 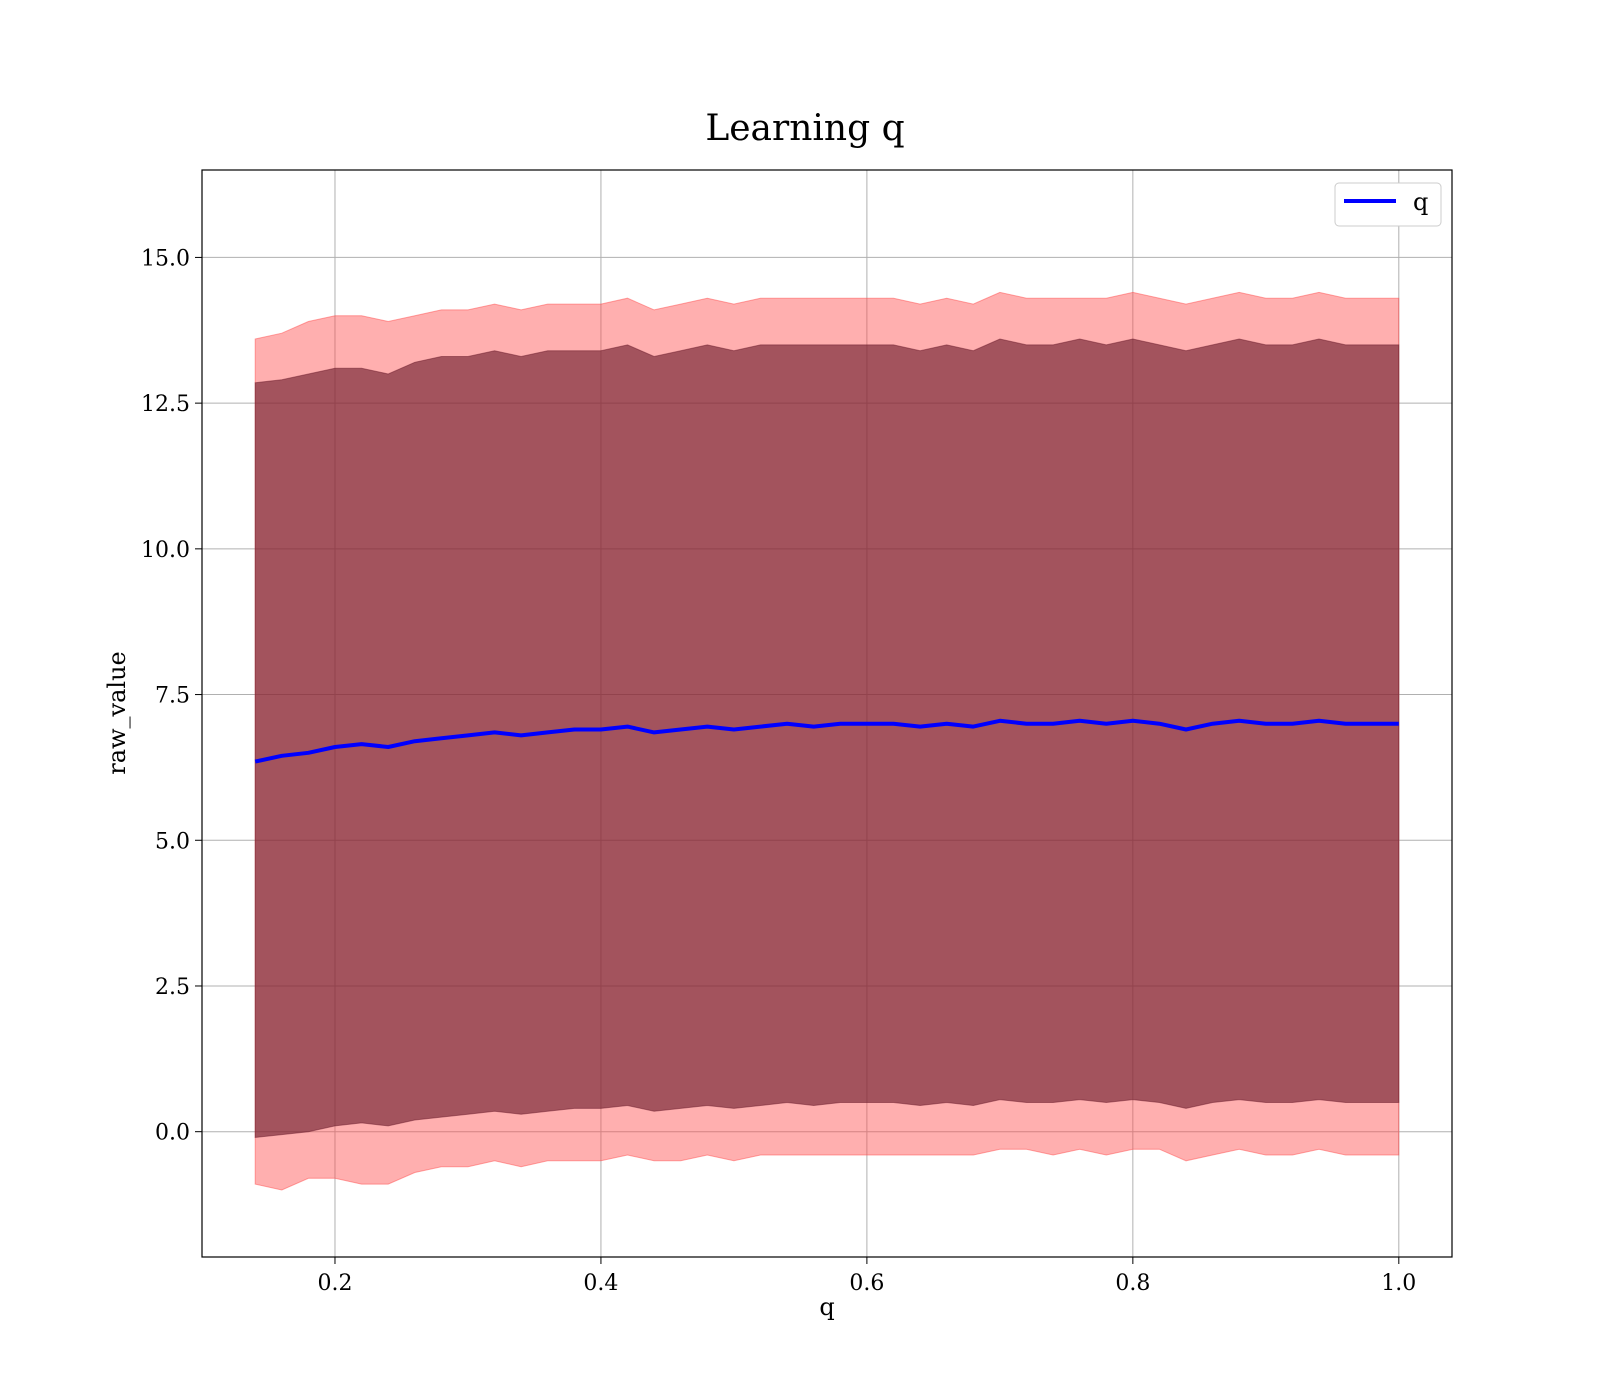 I want to click on y-axis-label: raw_value, so click(x=117, y=713).